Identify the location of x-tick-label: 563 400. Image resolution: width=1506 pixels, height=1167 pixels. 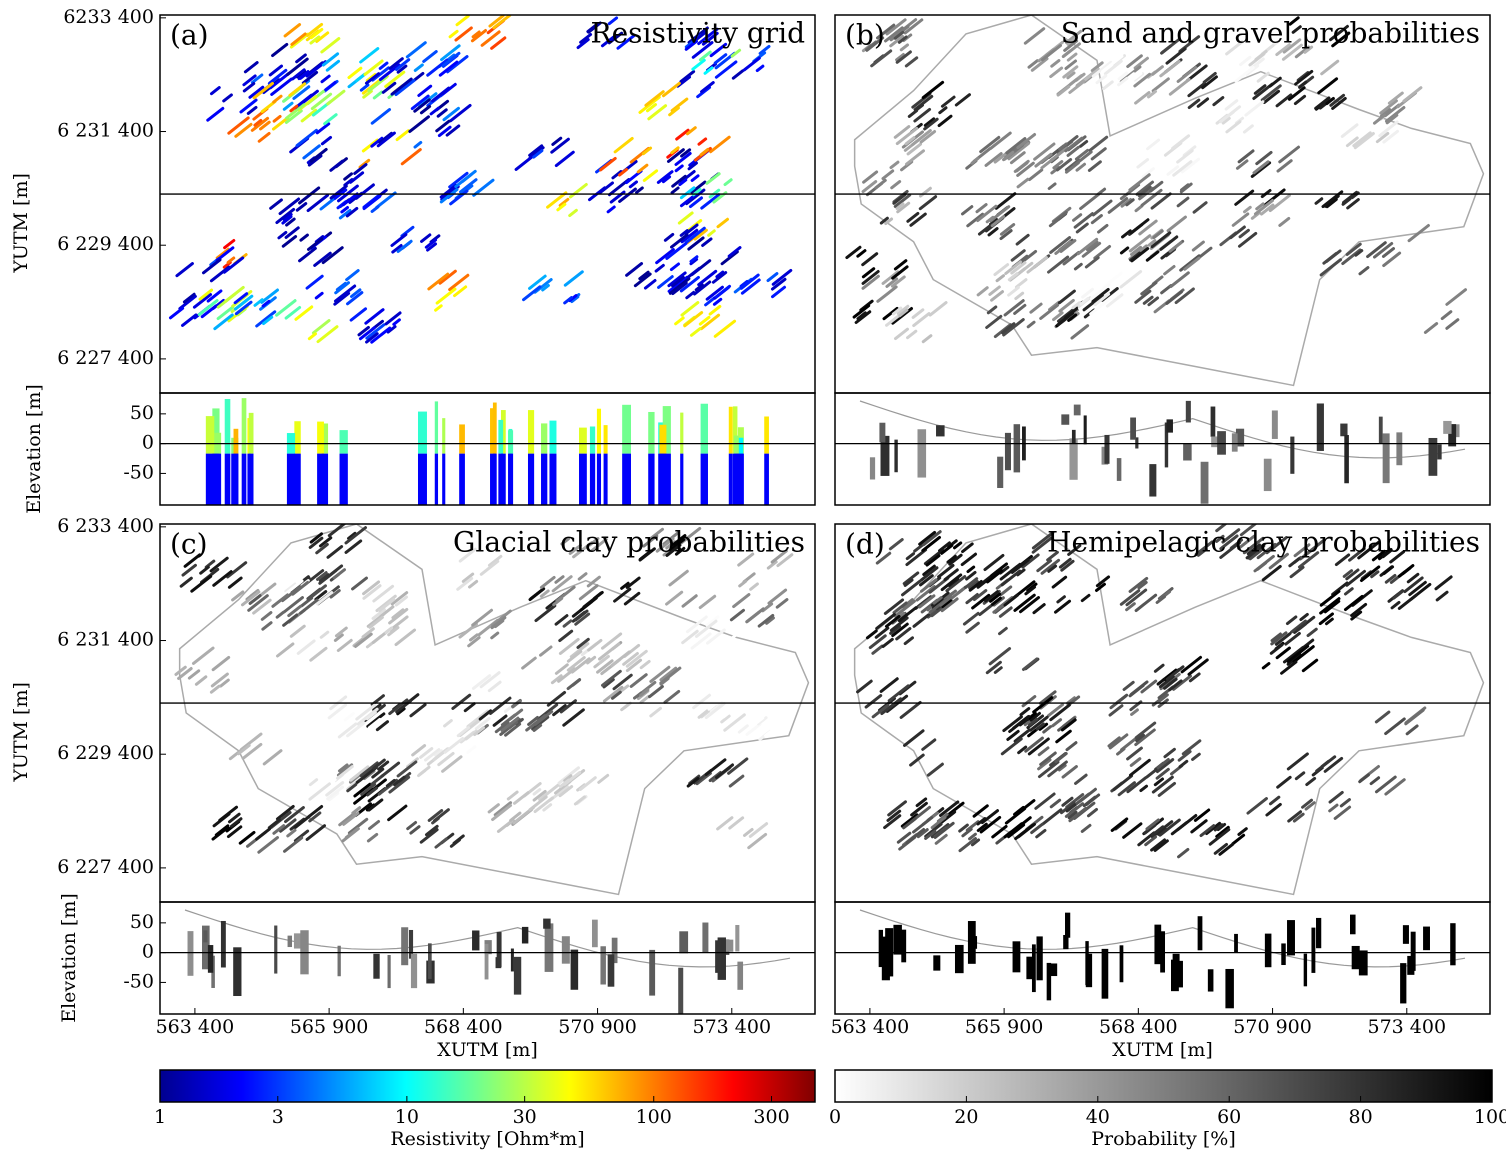
(195, 1027).